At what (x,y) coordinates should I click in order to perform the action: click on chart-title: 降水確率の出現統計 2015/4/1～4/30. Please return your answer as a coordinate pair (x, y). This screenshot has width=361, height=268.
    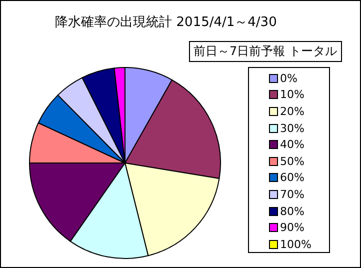
    Looking at the image, I should click on (166, 22).